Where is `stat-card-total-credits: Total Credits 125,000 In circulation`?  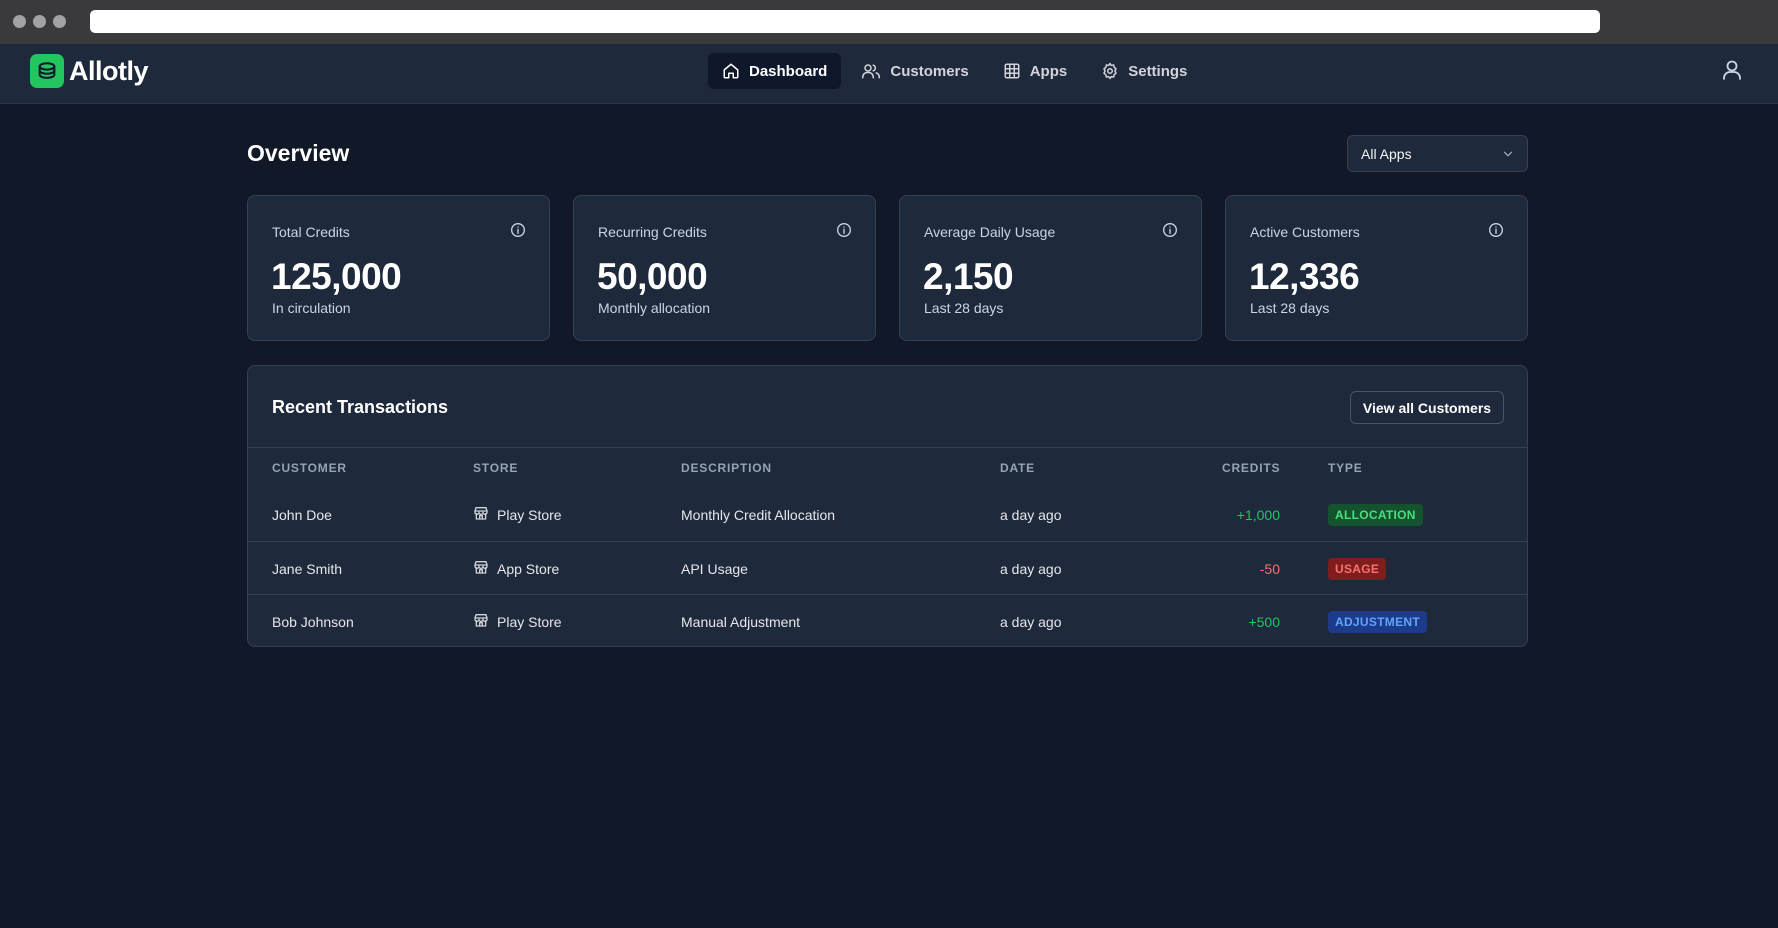
stat-card-total-credits: Total Credits 125,000 In circulation is located at coordinates (398, 268).